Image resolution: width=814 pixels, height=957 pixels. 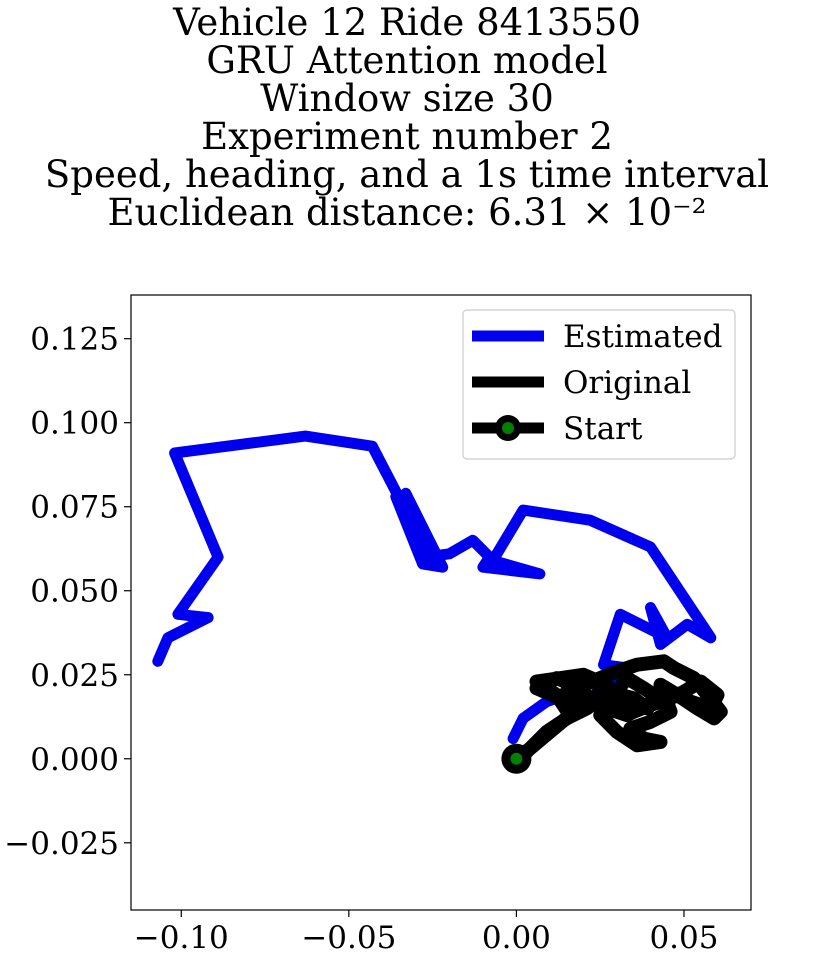 I want to click on y-tick-label: 0.125, so click(x=74, y=340).